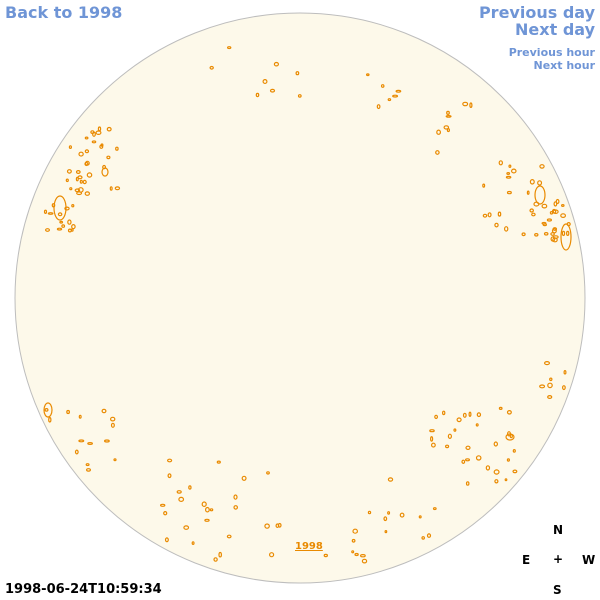  Describe the element at coordinates (83, 589) in the screenshot. I see `observation-timestamp: 1998-06-24T10:59:34` at that location.